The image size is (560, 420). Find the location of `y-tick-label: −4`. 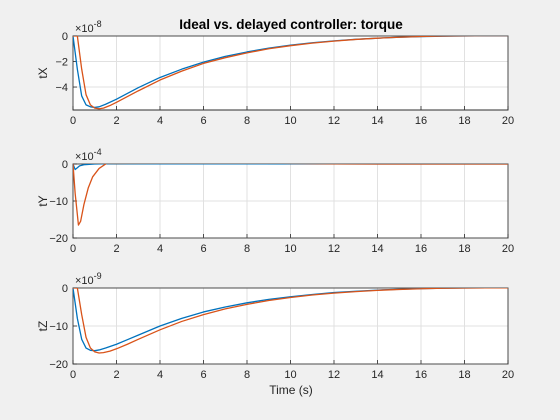

y-tick-label: −4 is located at coordinates (61, 88).